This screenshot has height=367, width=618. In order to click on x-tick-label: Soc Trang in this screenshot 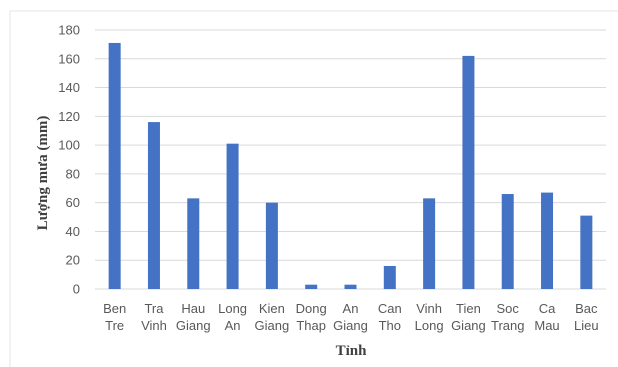, I will do `click(507, 317)`.